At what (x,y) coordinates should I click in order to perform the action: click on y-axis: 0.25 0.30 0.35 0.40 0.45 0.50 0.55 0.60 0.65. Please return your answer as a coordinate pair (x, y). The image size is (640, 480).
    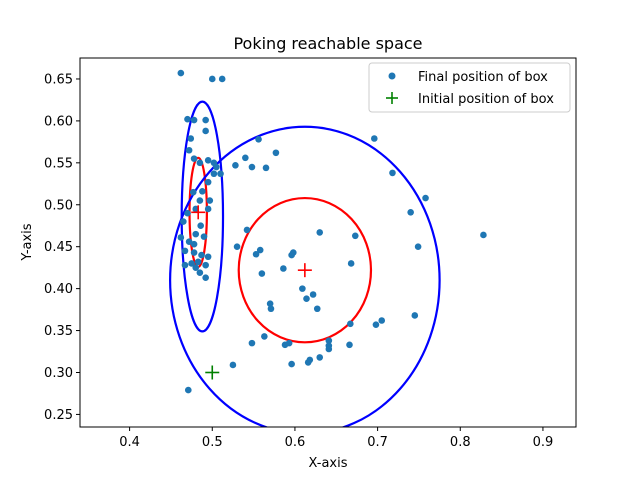
    Looking at the image, I should click on (62, 247).